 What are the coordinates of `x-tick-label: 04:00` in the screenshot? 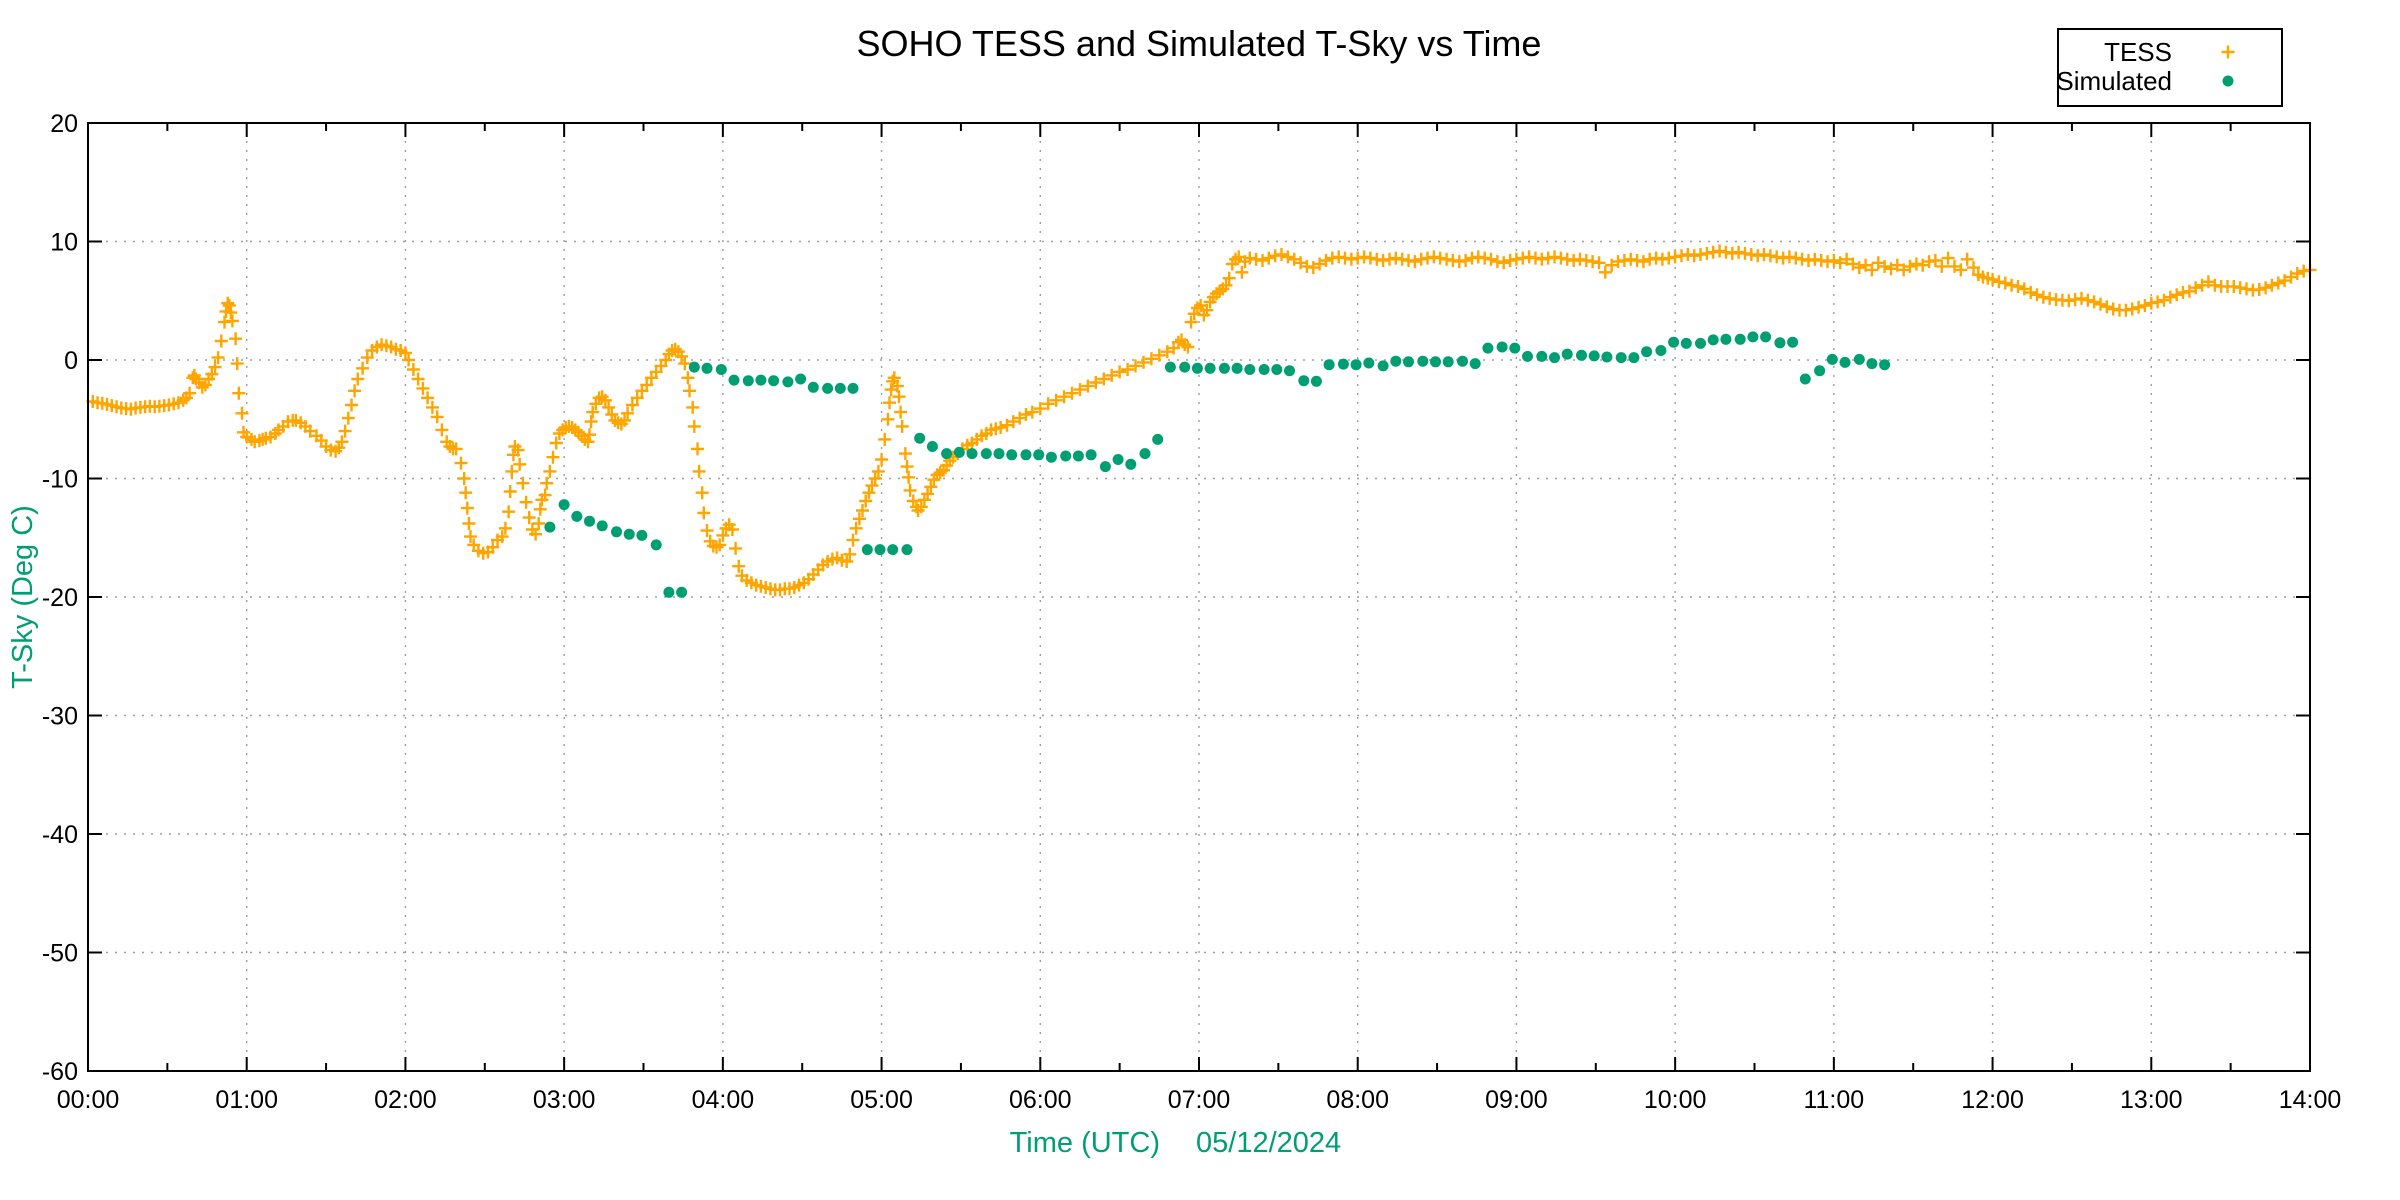 It's located at (723, 1100).